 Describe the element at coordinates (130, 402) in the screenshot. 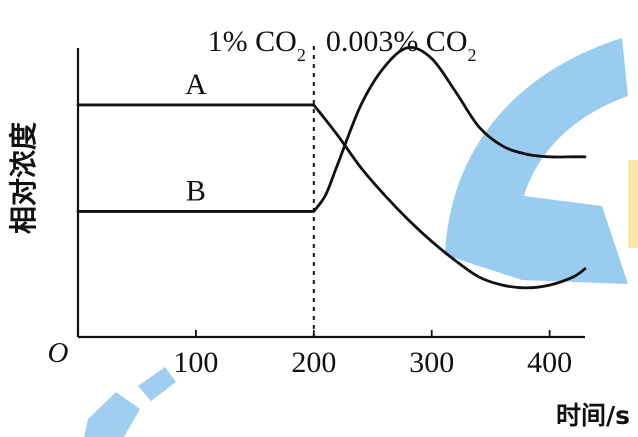

I see `watermark-chinese-fragment` at that location.